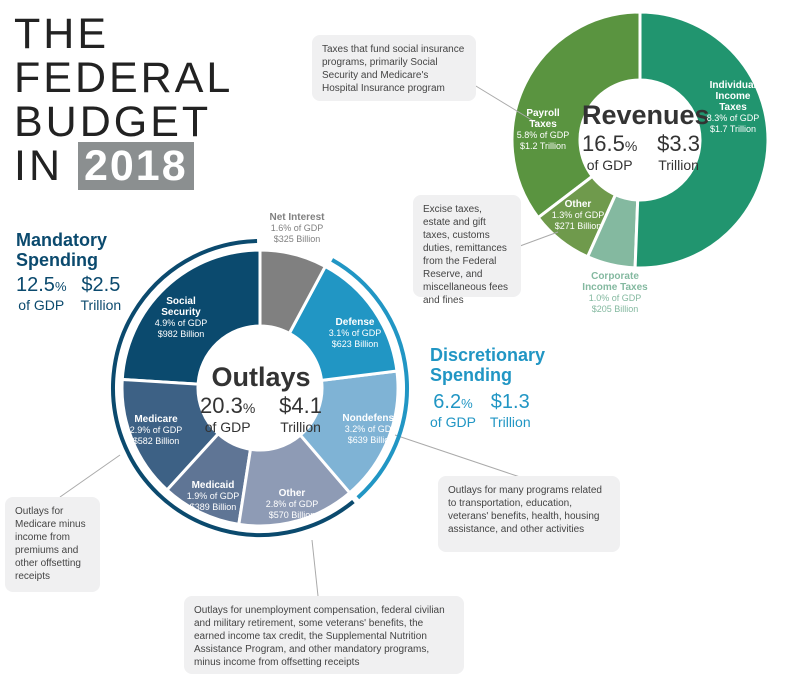 The image size is (790, 683). I want to click on mandatory-title: Mandatory Spending, so click(62, 250).